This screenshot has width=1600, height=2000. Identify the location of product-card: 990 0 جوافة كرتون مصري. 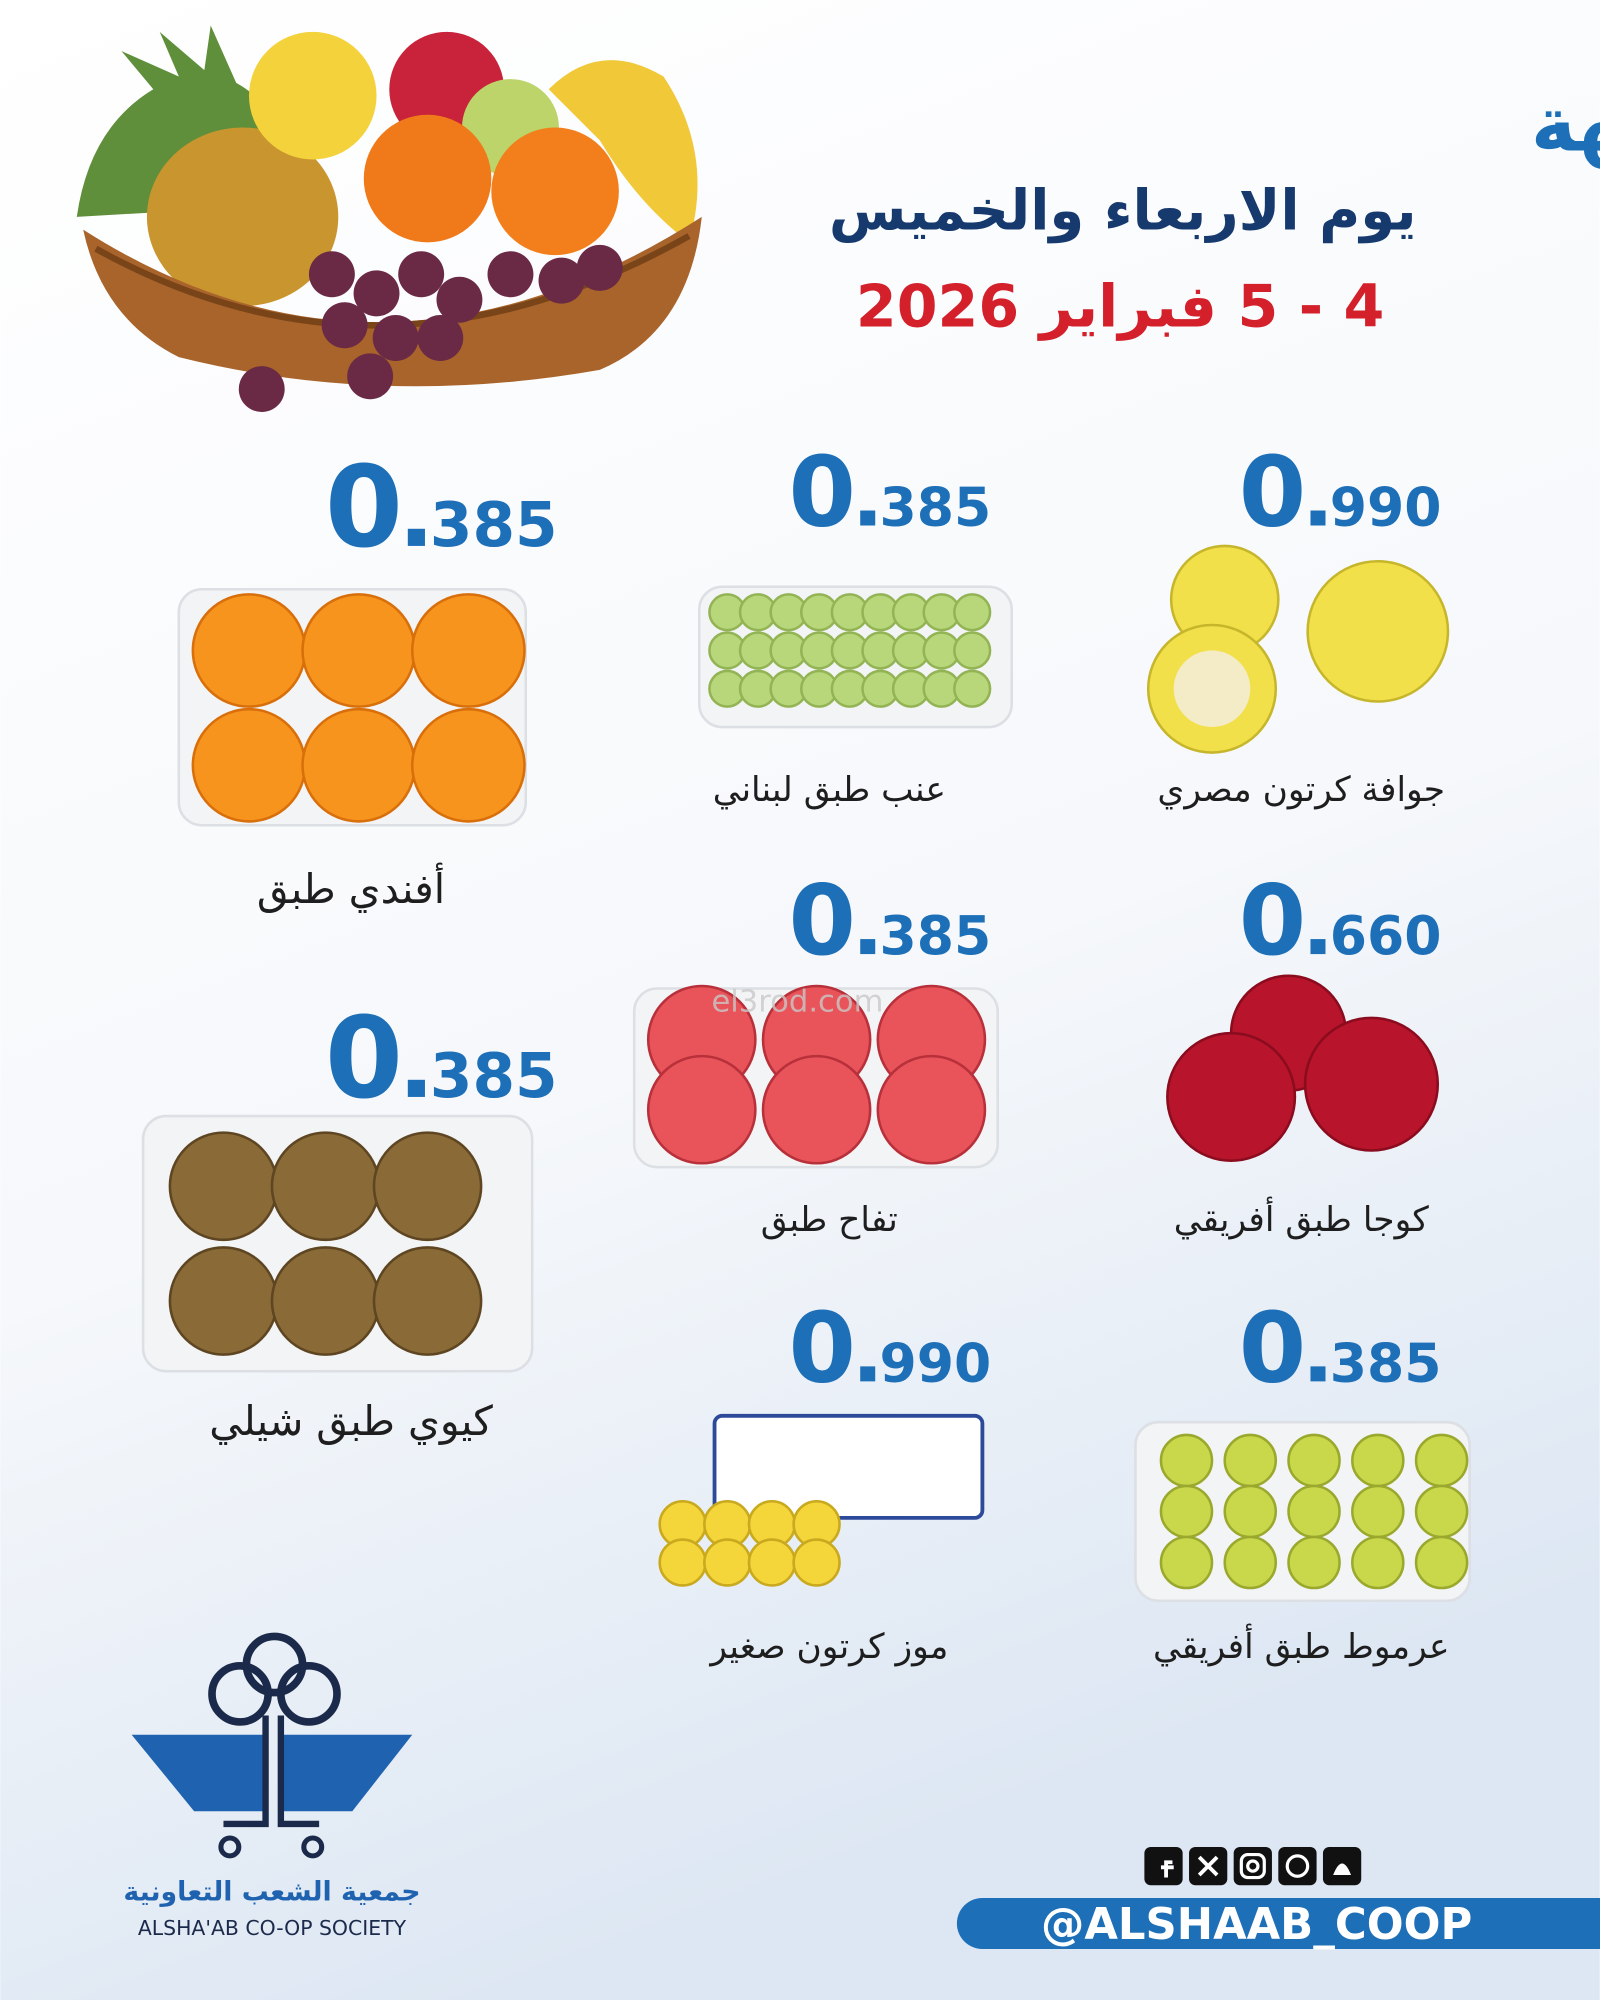
(1298, 623).